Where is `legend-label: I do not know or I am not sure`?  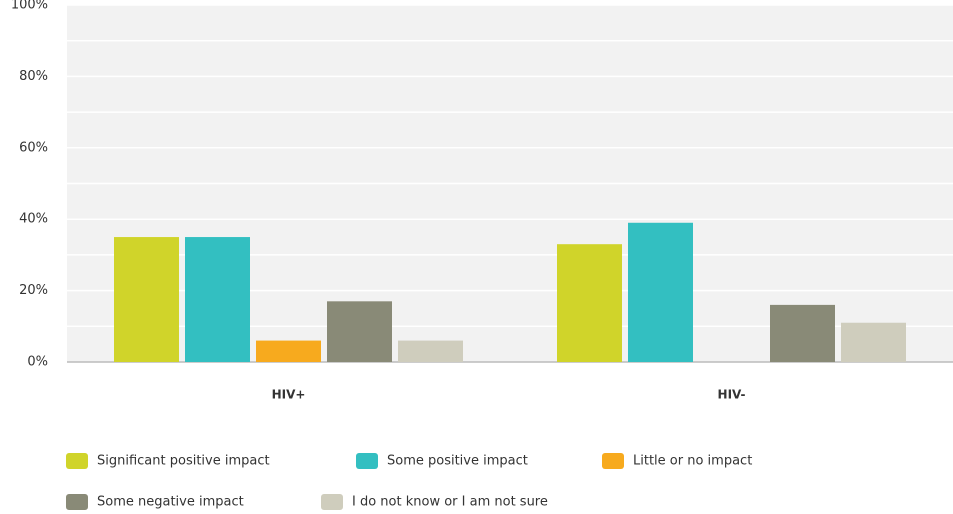 legend-label: I do not know or I am not sure is located at coordinates (450, 502).